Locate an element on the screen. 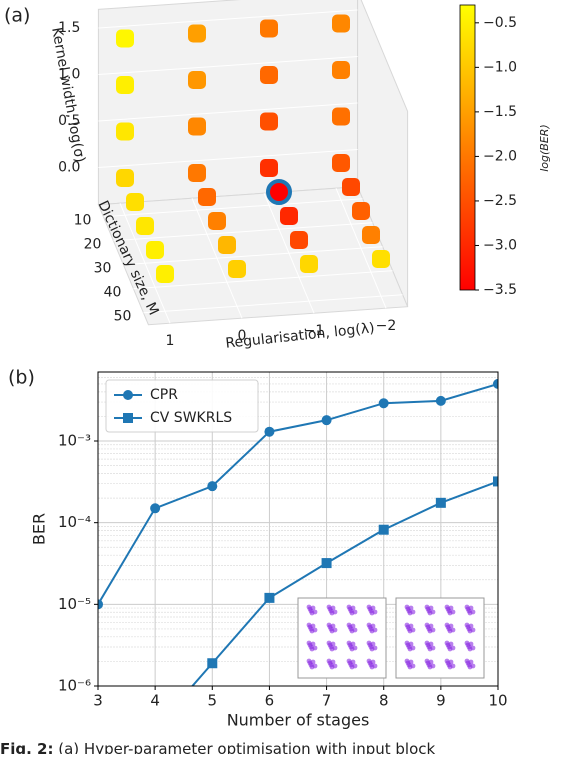  x-tick-label: 0 is located at coordinates (242, 336).